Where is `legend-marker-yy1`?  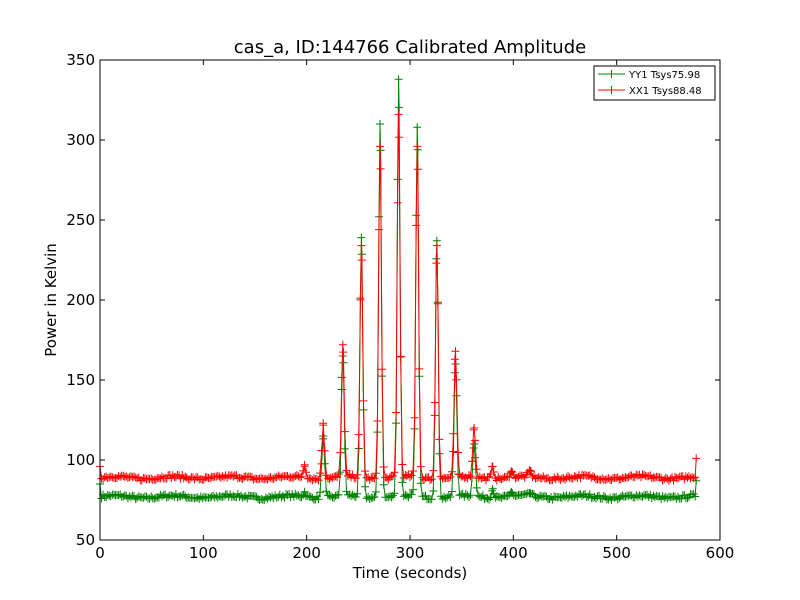 legend-marker-yy1 is located at coordinates (611, 74).